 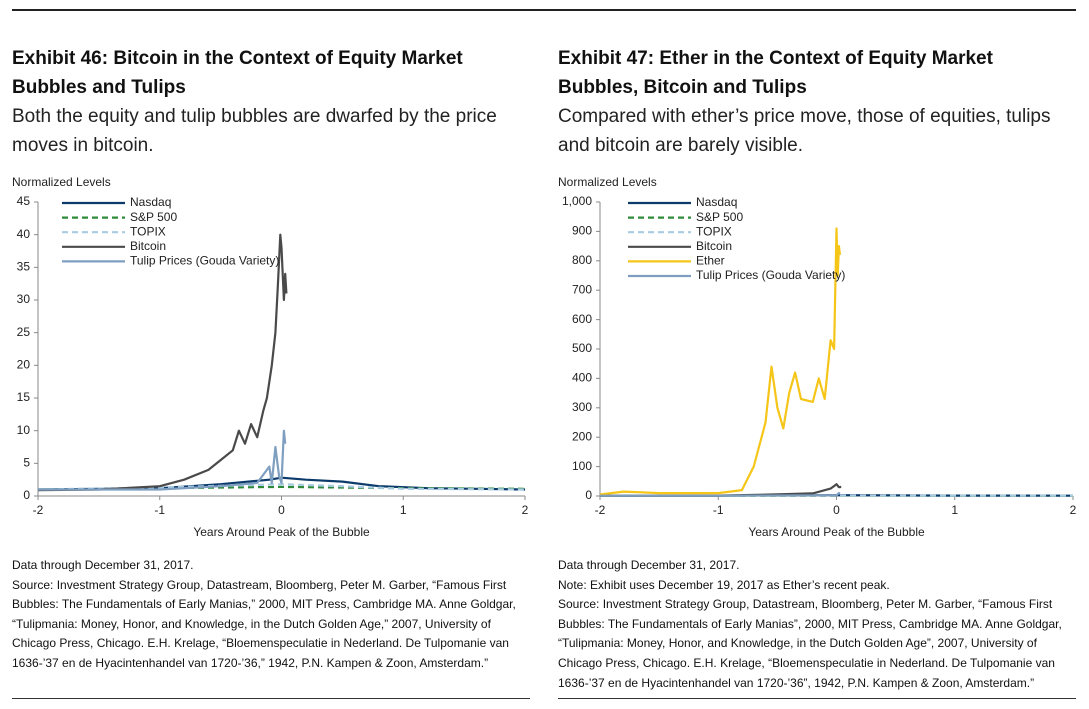 What do you see at coordinates (582, 319) in the screenshot?
I see `y-tick-label: 600` at bounding box center [582, 319].